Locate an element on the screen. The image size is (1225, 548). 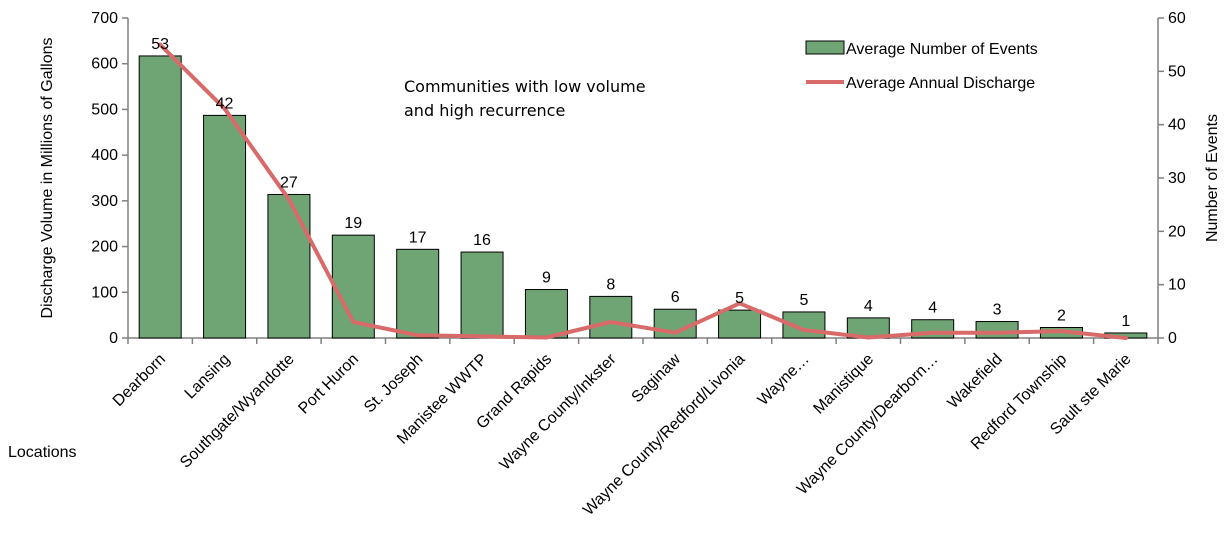
y-tick-label: 0 is located at coordinates (113, 338).